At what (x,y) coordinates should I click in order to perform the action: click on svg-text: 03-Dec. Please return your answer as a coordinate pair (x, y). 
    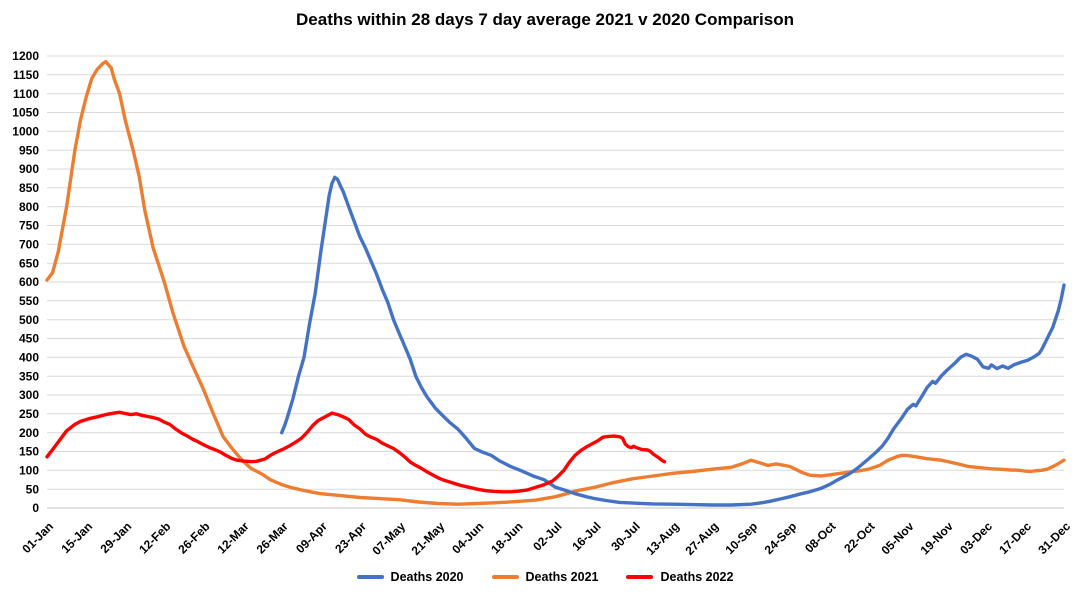
    Looking at the image, I should click on (976, 538).